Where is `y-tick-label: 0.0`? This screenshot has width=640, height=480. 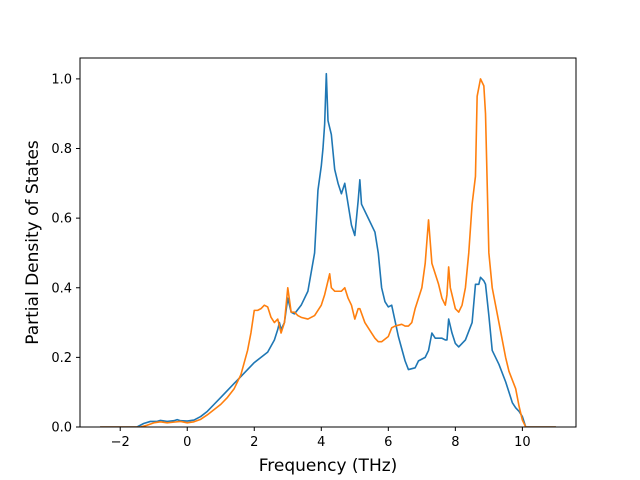 y-tick-label: 0.0 is located at coordinates (61, 428).